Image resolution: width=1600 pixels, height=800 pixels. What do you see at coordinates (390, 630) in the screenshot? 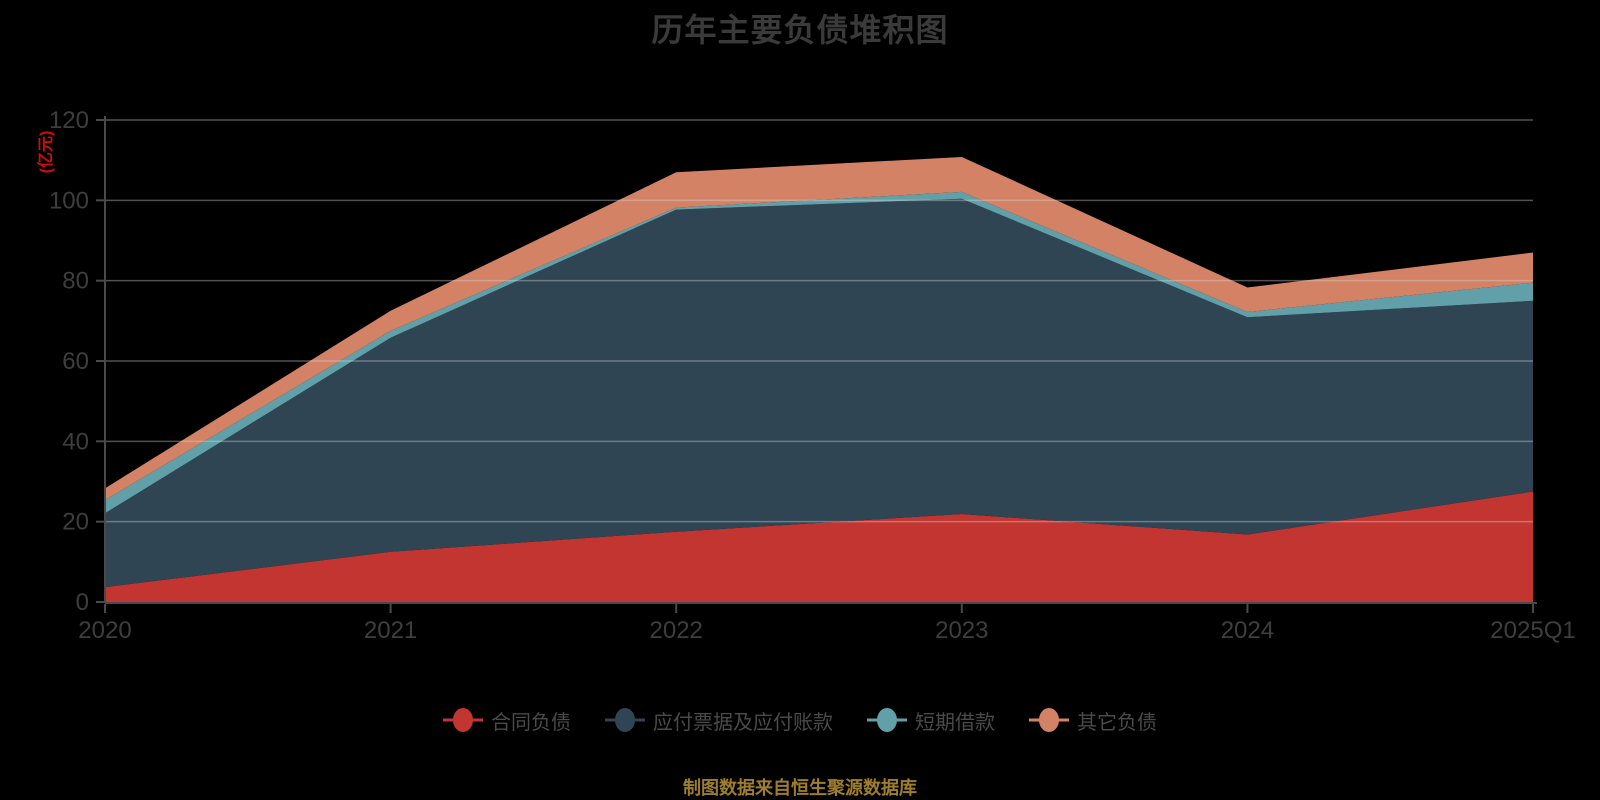
I see `x-tick-label-2021: 2021` at bounding box center [390, 630].